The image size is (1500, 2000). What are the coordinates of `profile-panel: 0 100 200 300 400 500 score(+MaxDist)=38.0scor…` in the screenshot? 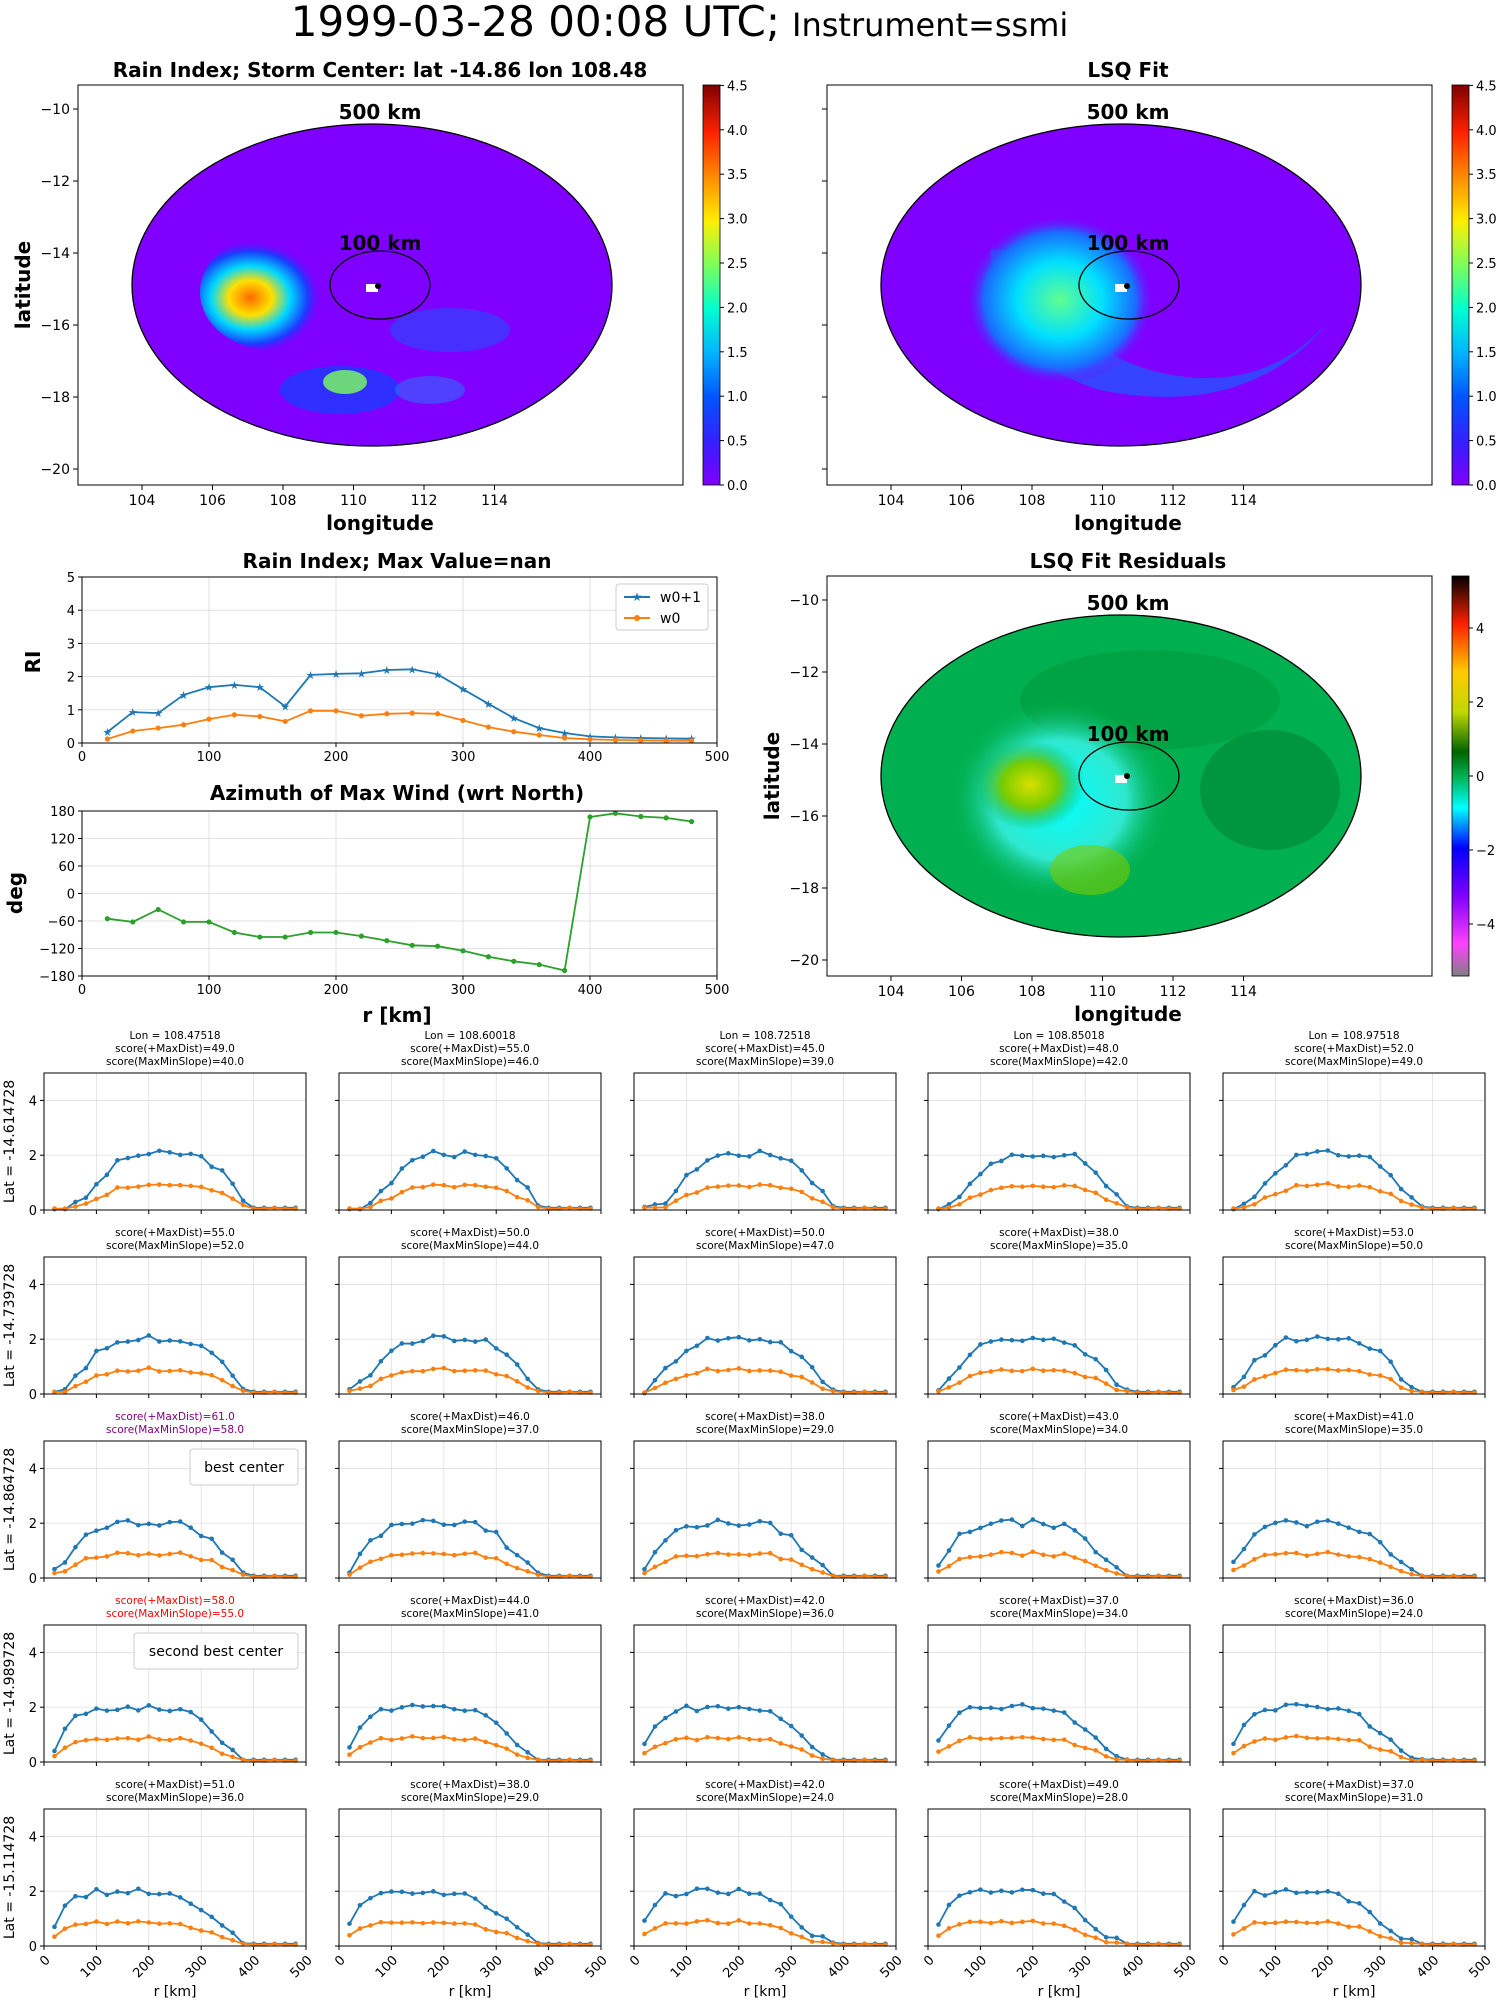 It's located at (471, 1880).